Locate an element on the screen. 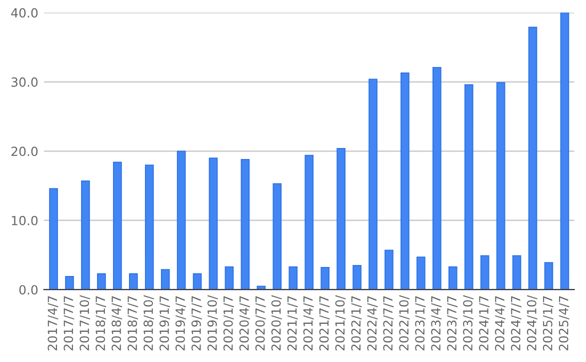 The height and width of the screenshot is (362, 586). y-tick-label: 20.0 is located at coordinates (24, 151).